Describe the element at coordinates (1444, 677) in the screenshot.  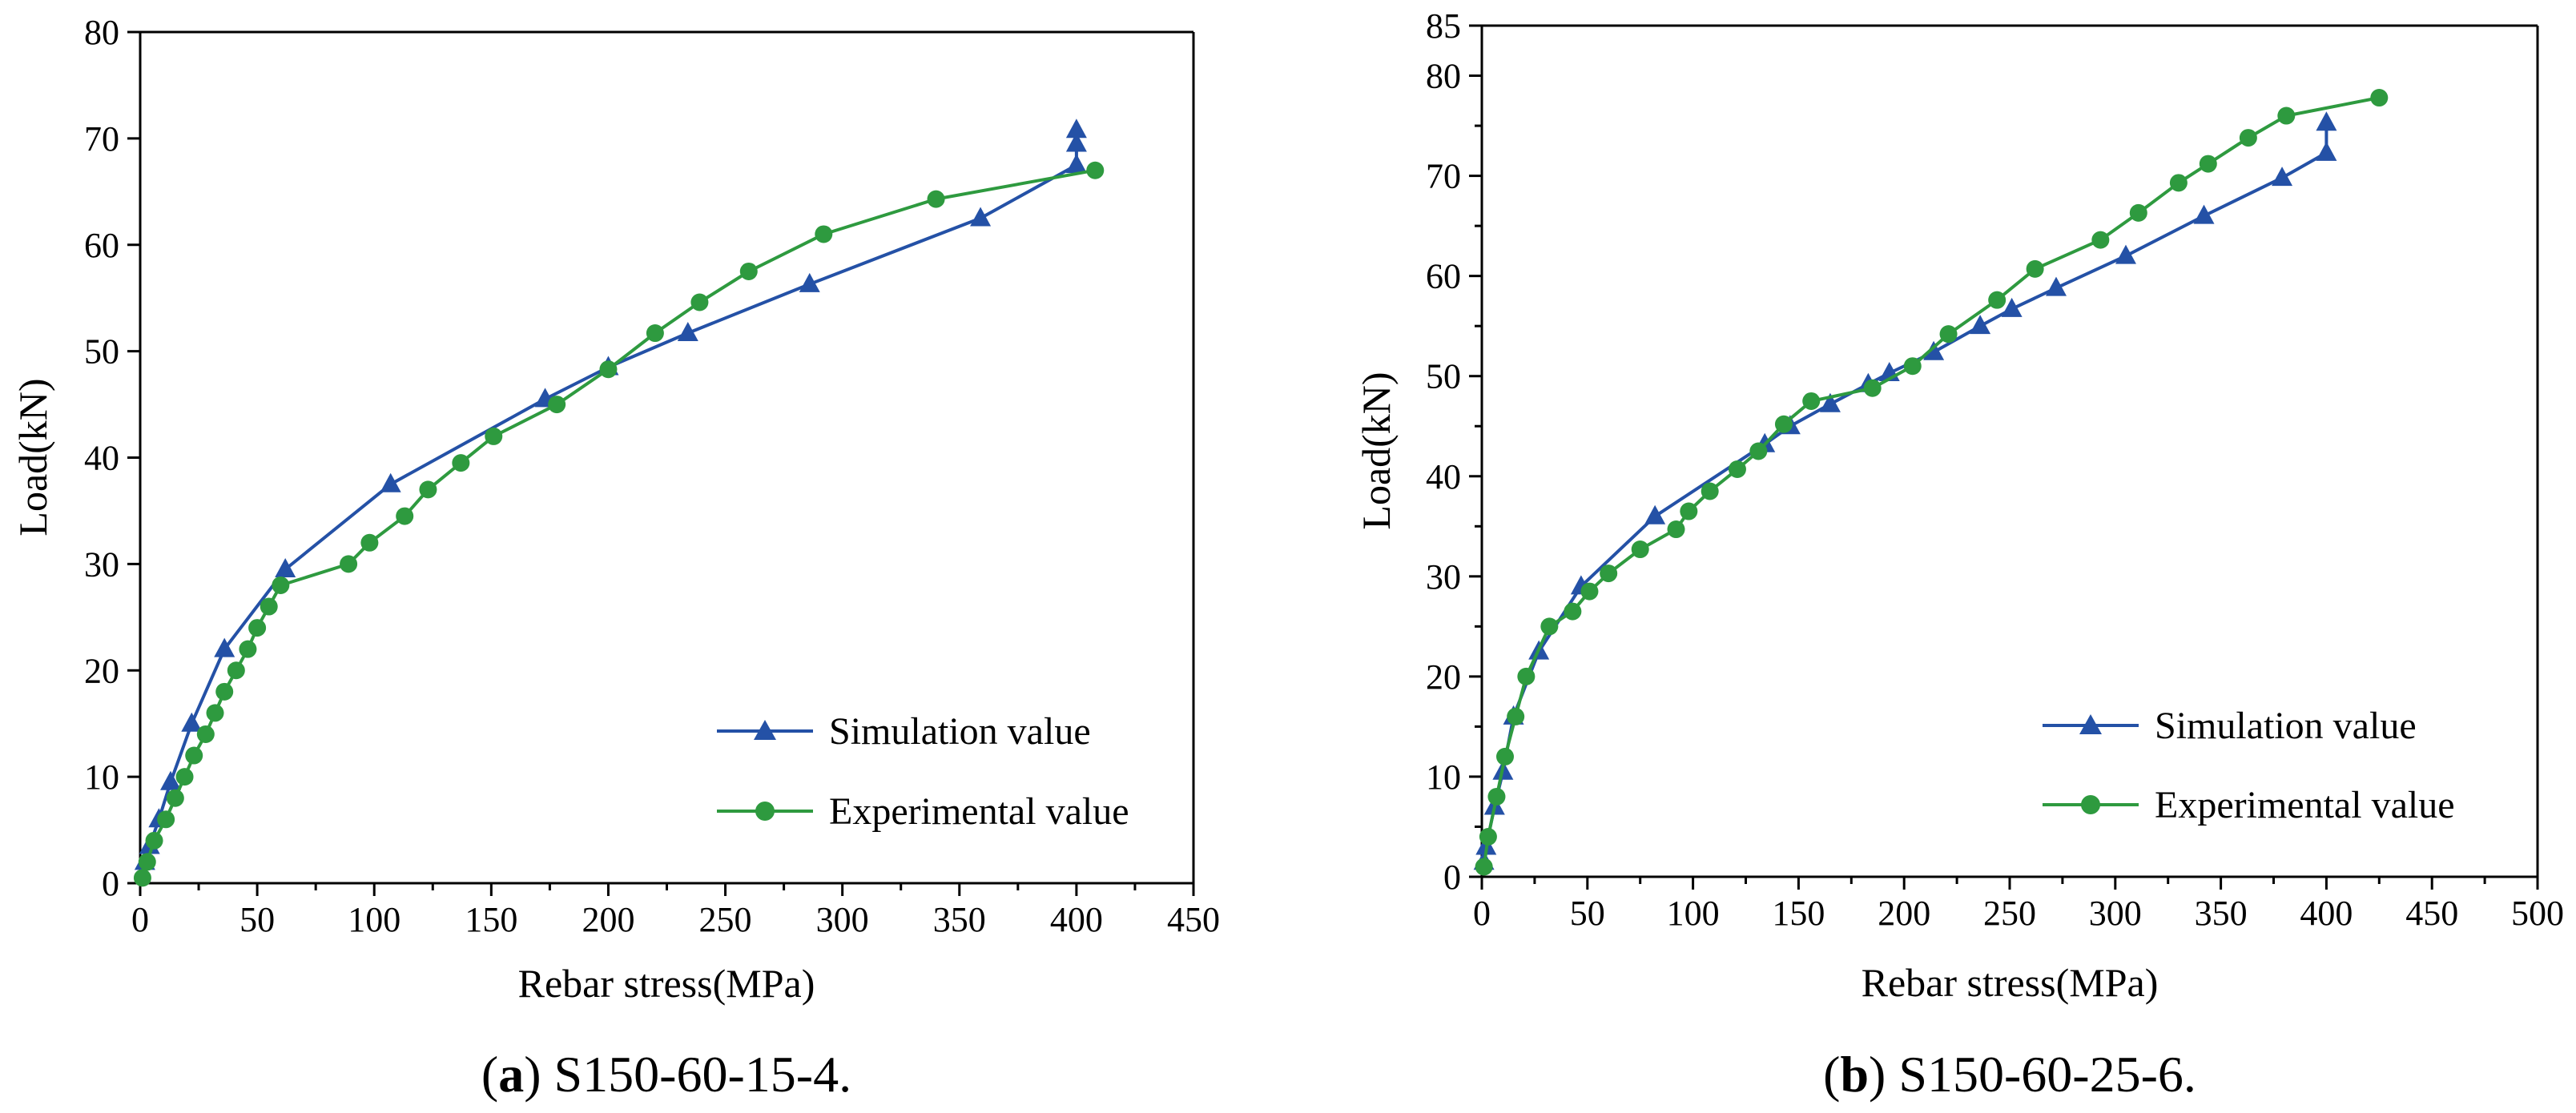
I see `y-tick-label: 20` at that location.